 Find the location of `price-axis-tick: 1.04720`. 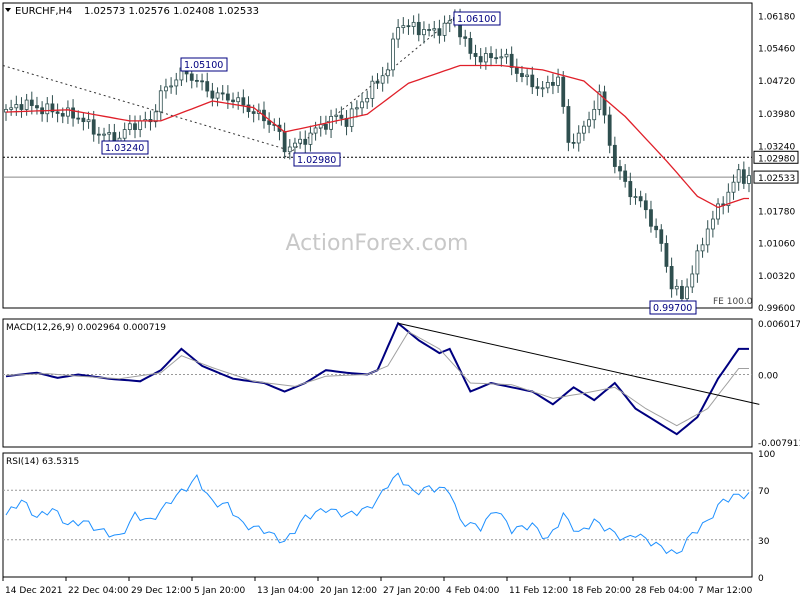

price-axis-tick: 1.04720 is located at coordinates (776, 82).